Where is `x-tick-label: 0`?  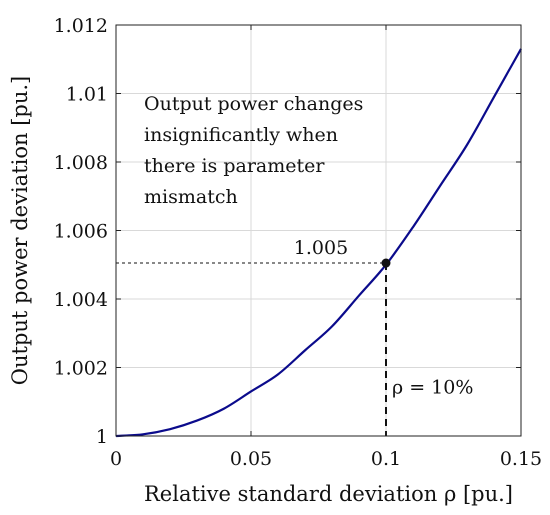 x-tick-label: 0 is located at coordinates (116, 459).